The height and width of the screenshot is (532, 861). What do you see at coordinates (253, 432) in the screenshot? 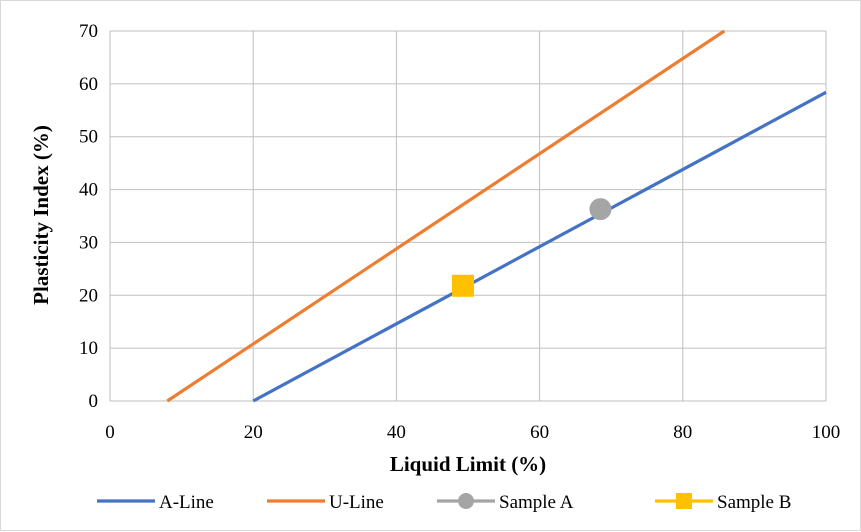
I see `x-tick-label: 20` at bounding box center [253, 432].